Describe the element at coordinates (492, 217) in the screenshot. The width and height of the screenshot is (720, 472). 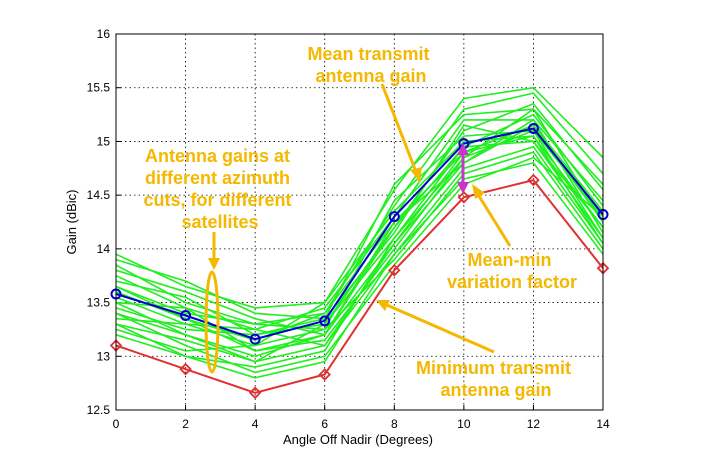
I see `mean-min-arrow` at that location.